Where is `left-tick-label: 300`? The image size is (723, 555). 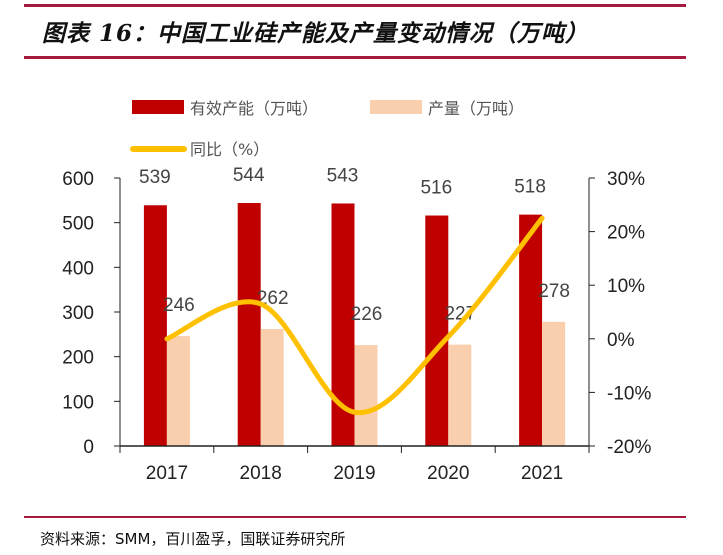
left-tick-label: 300 is located at coordinates (78, 313).